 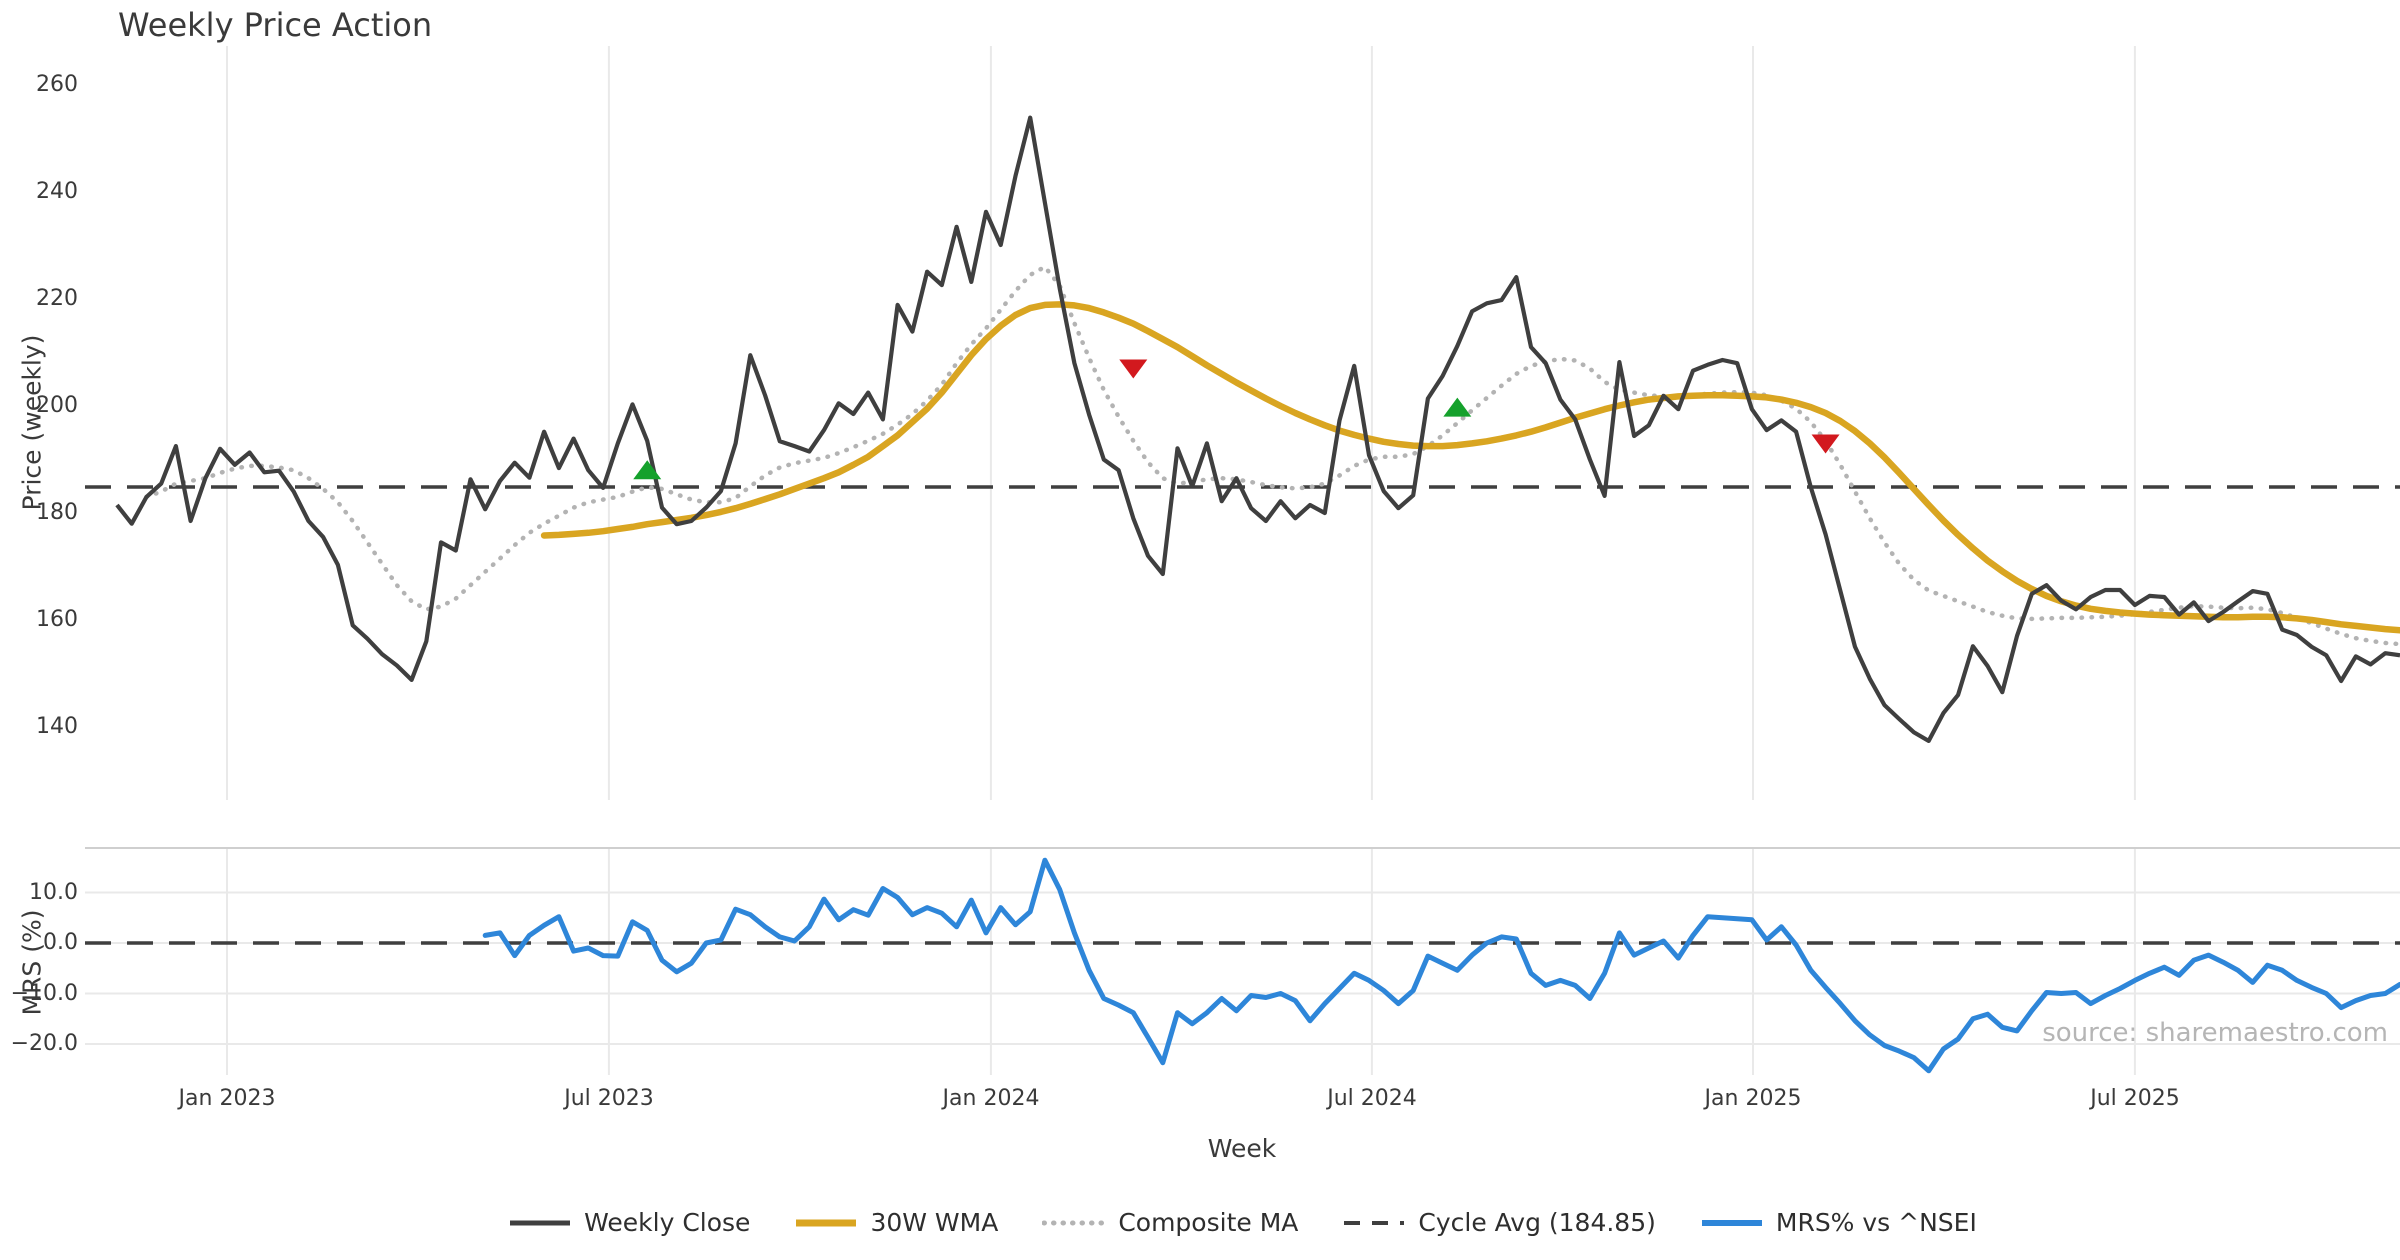 What do you see at coordinates (1242, 1148) in the screenshot?
I see `x-axis-label: Week` at bounding box center [1242, 1148].